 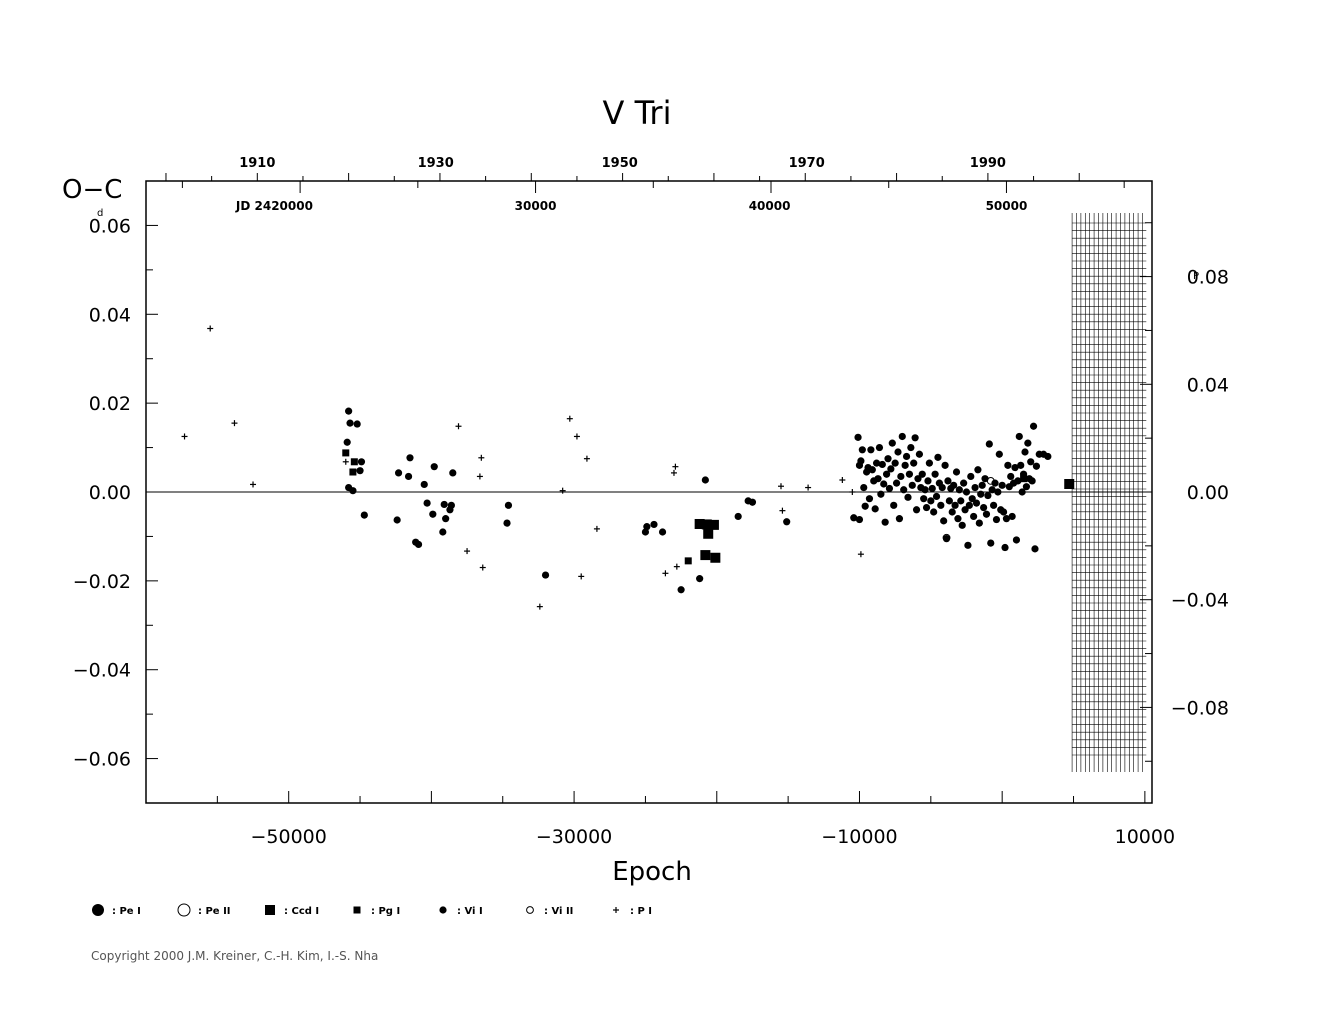 What do you see at coordinates (110, 493) in the screenshot?
I see `y-tick-label: 0.00` at bounding box center [110, 493].